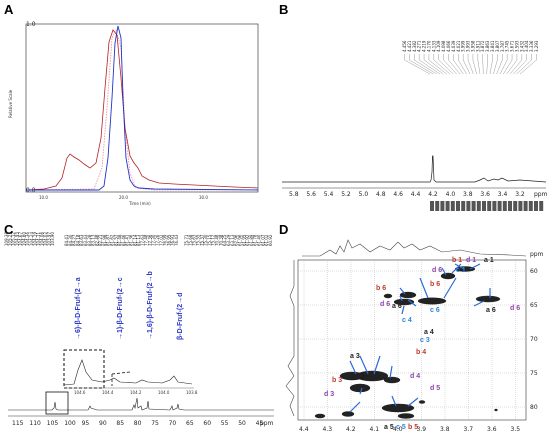  I want to click on peak-label: 83.13, so click(93, 240).